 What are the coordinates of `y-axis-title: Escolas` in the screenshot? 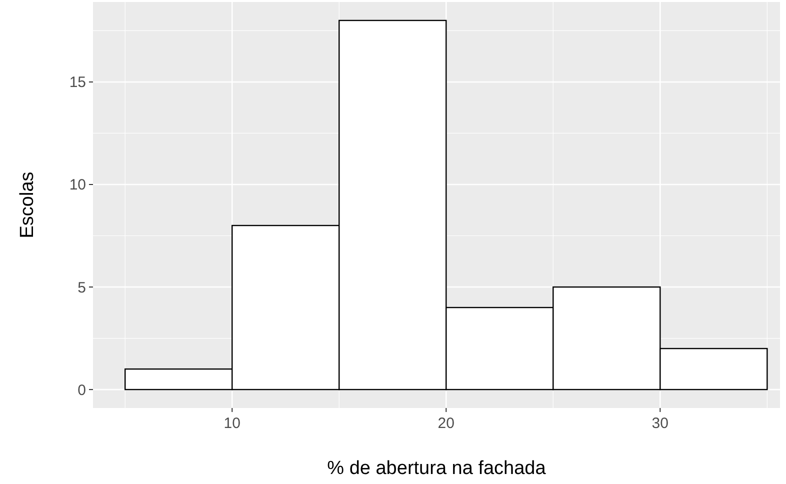 It's located at (27, 205).